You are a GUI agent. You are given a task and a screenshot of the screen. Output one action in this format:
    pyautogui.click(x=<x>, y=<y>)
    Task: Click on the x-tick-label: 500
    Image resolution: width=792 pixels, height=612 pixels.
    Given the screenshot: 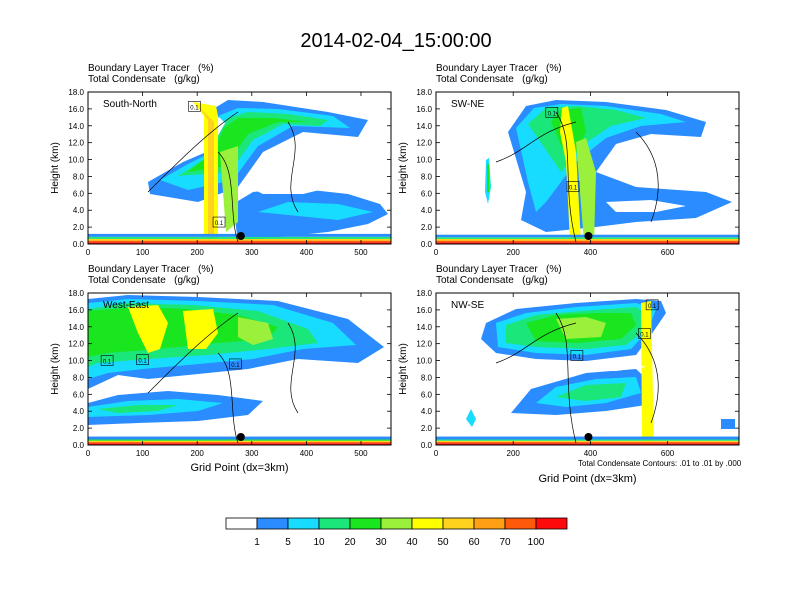 What is the action you would take?
    pyautogui.click(x=361, y=252)
    